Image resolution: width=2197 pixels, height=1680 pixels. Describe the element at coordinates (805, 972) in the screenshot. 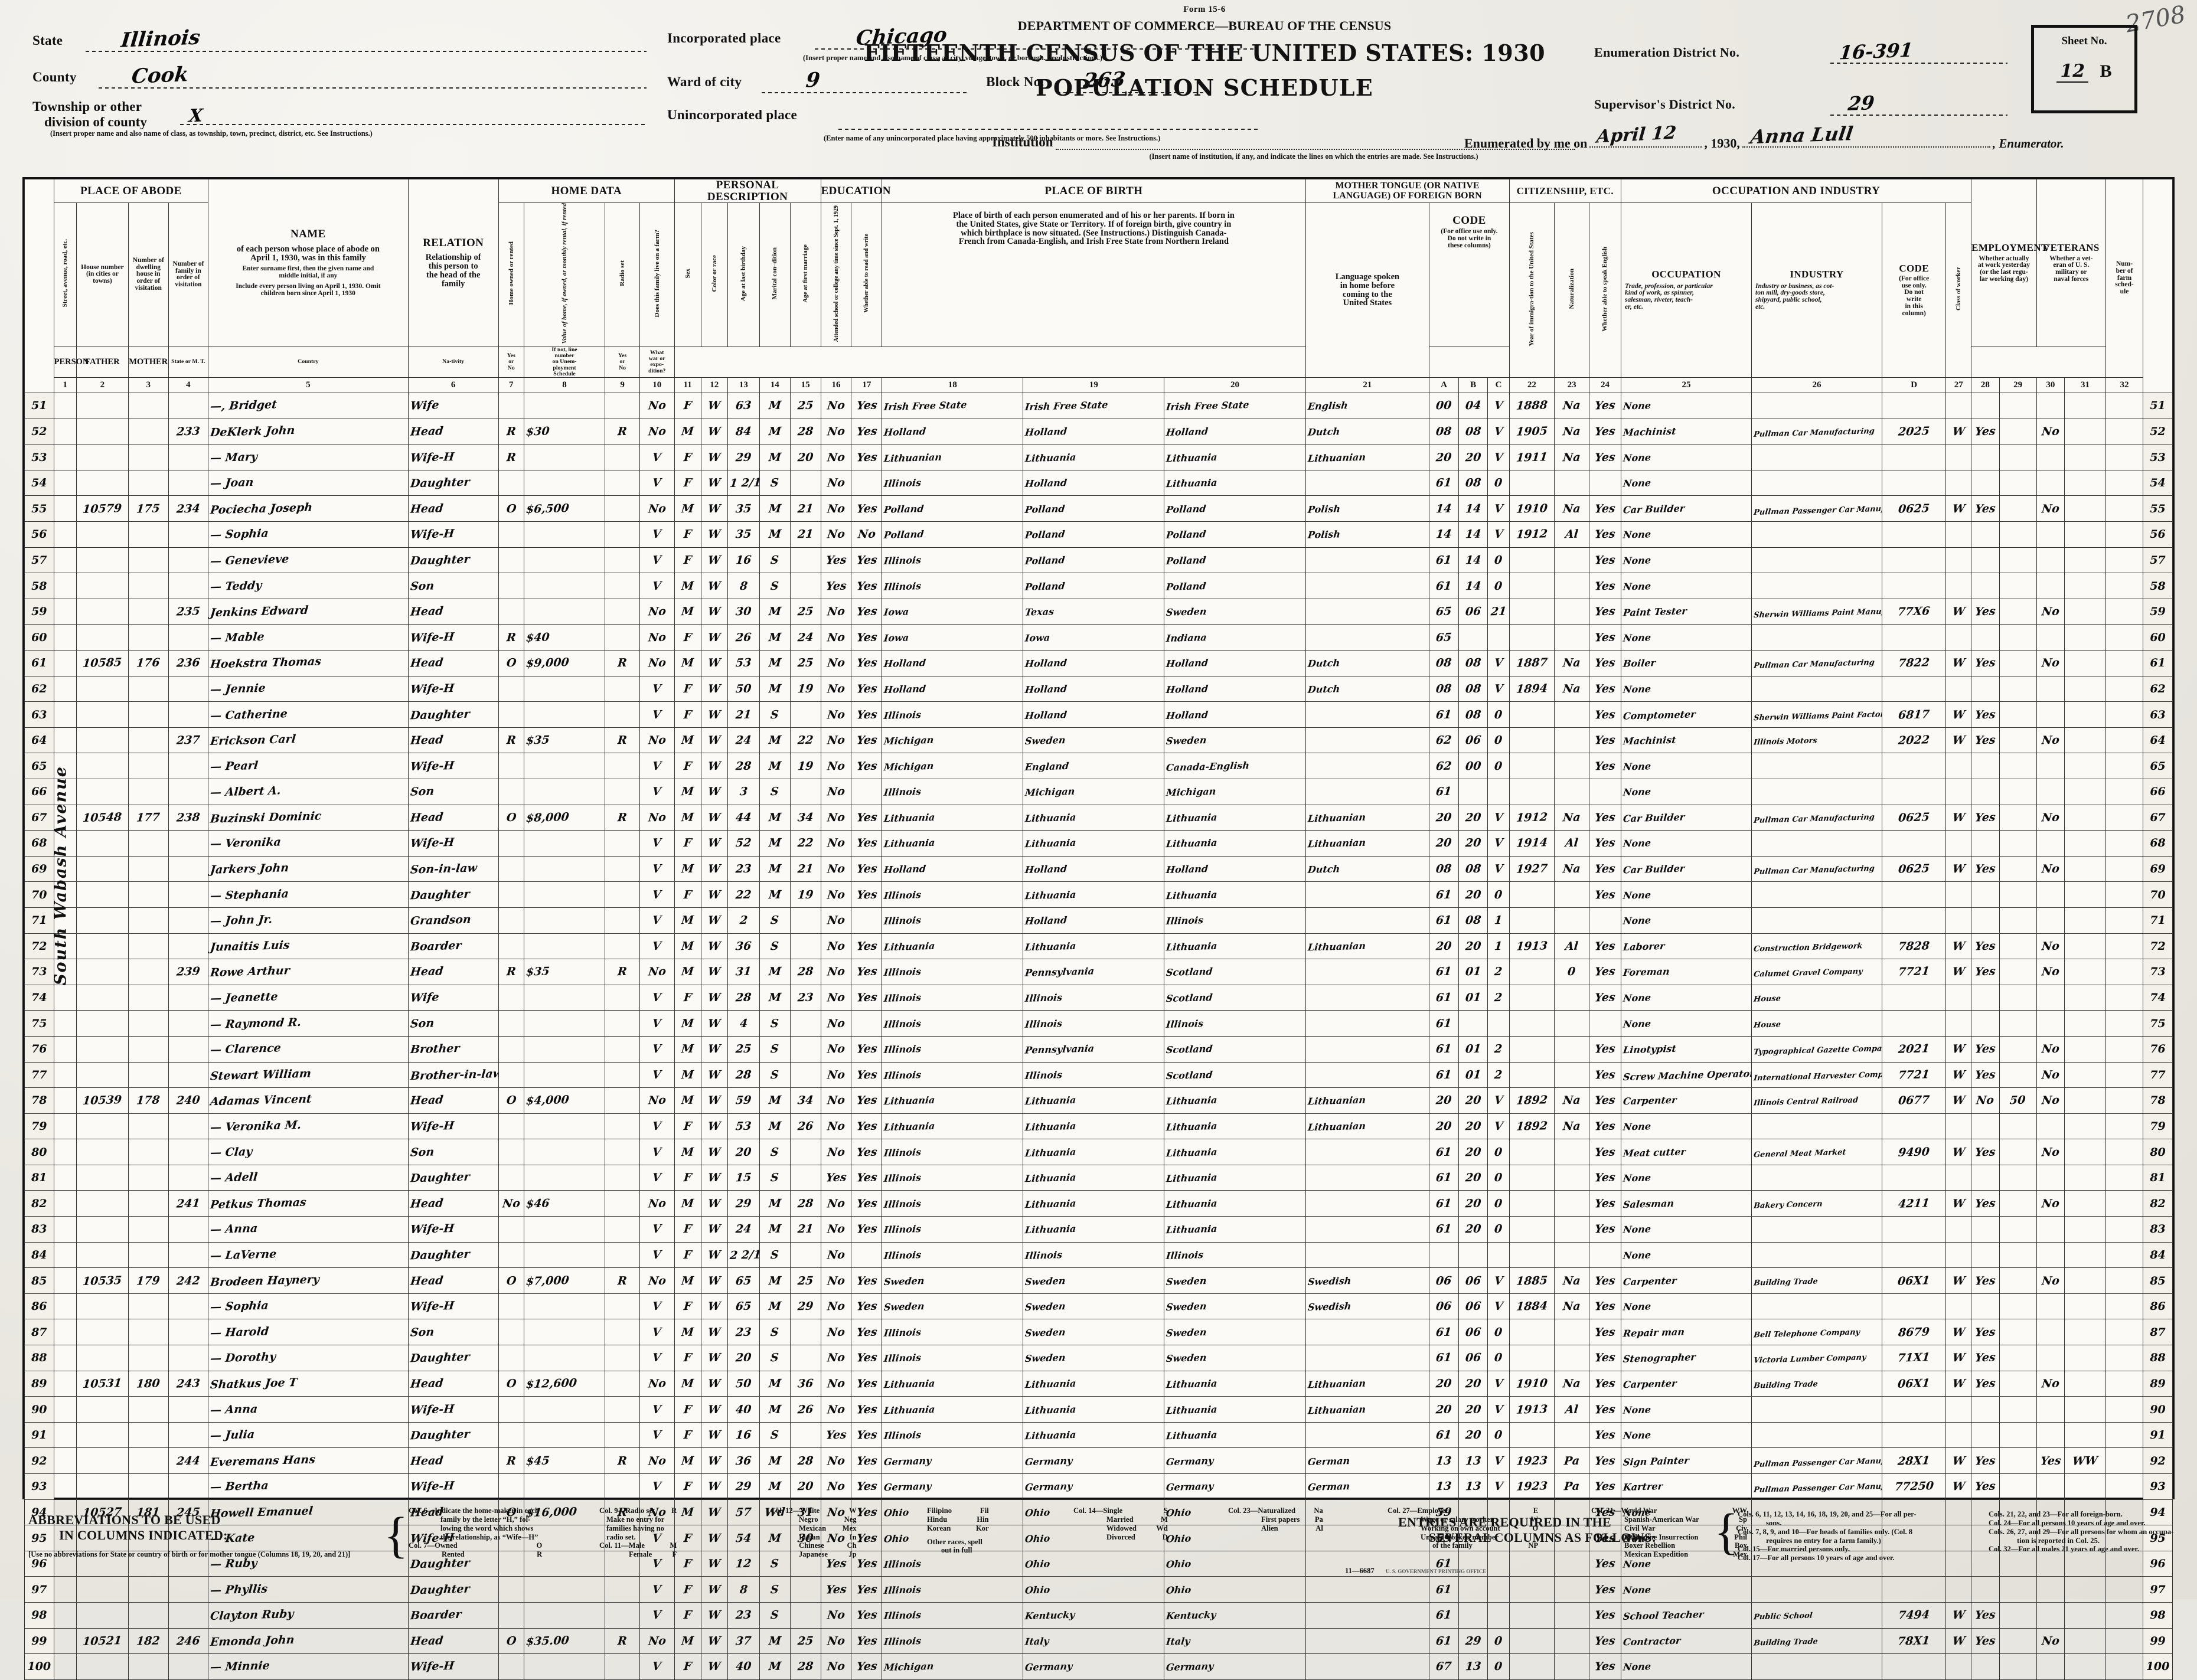

I see `cell-agemar: 28` at that location.